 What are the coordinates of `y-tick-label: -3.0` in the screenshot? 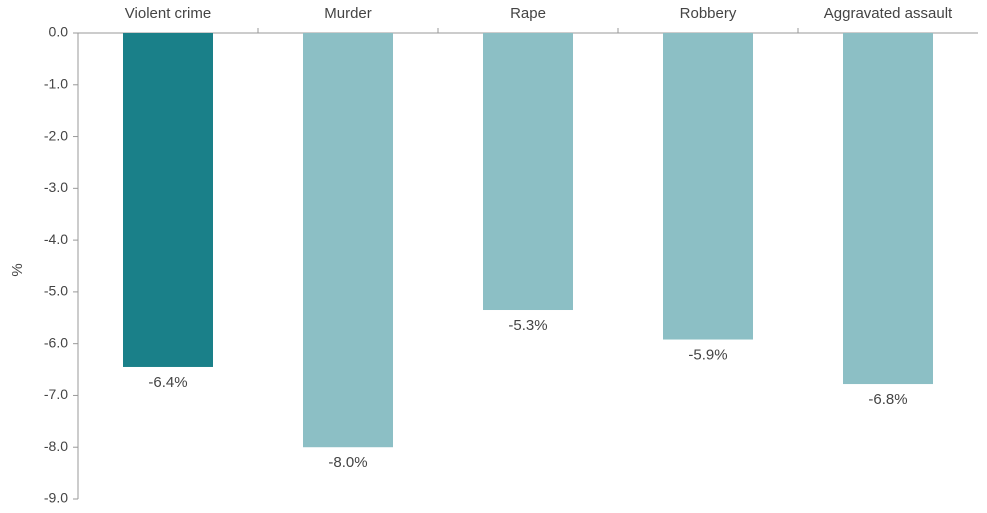 It's located at (56, 187).